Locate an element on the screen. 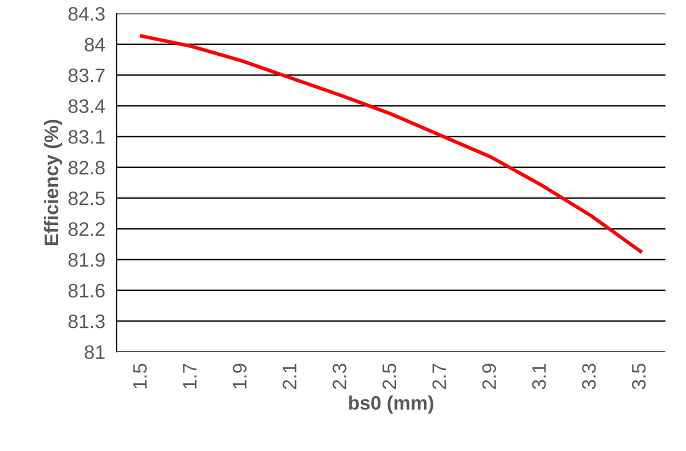 The height and width of the screenshot is (451, 686). y-tick-label: 82.2 is located at coordinates (86, 229).